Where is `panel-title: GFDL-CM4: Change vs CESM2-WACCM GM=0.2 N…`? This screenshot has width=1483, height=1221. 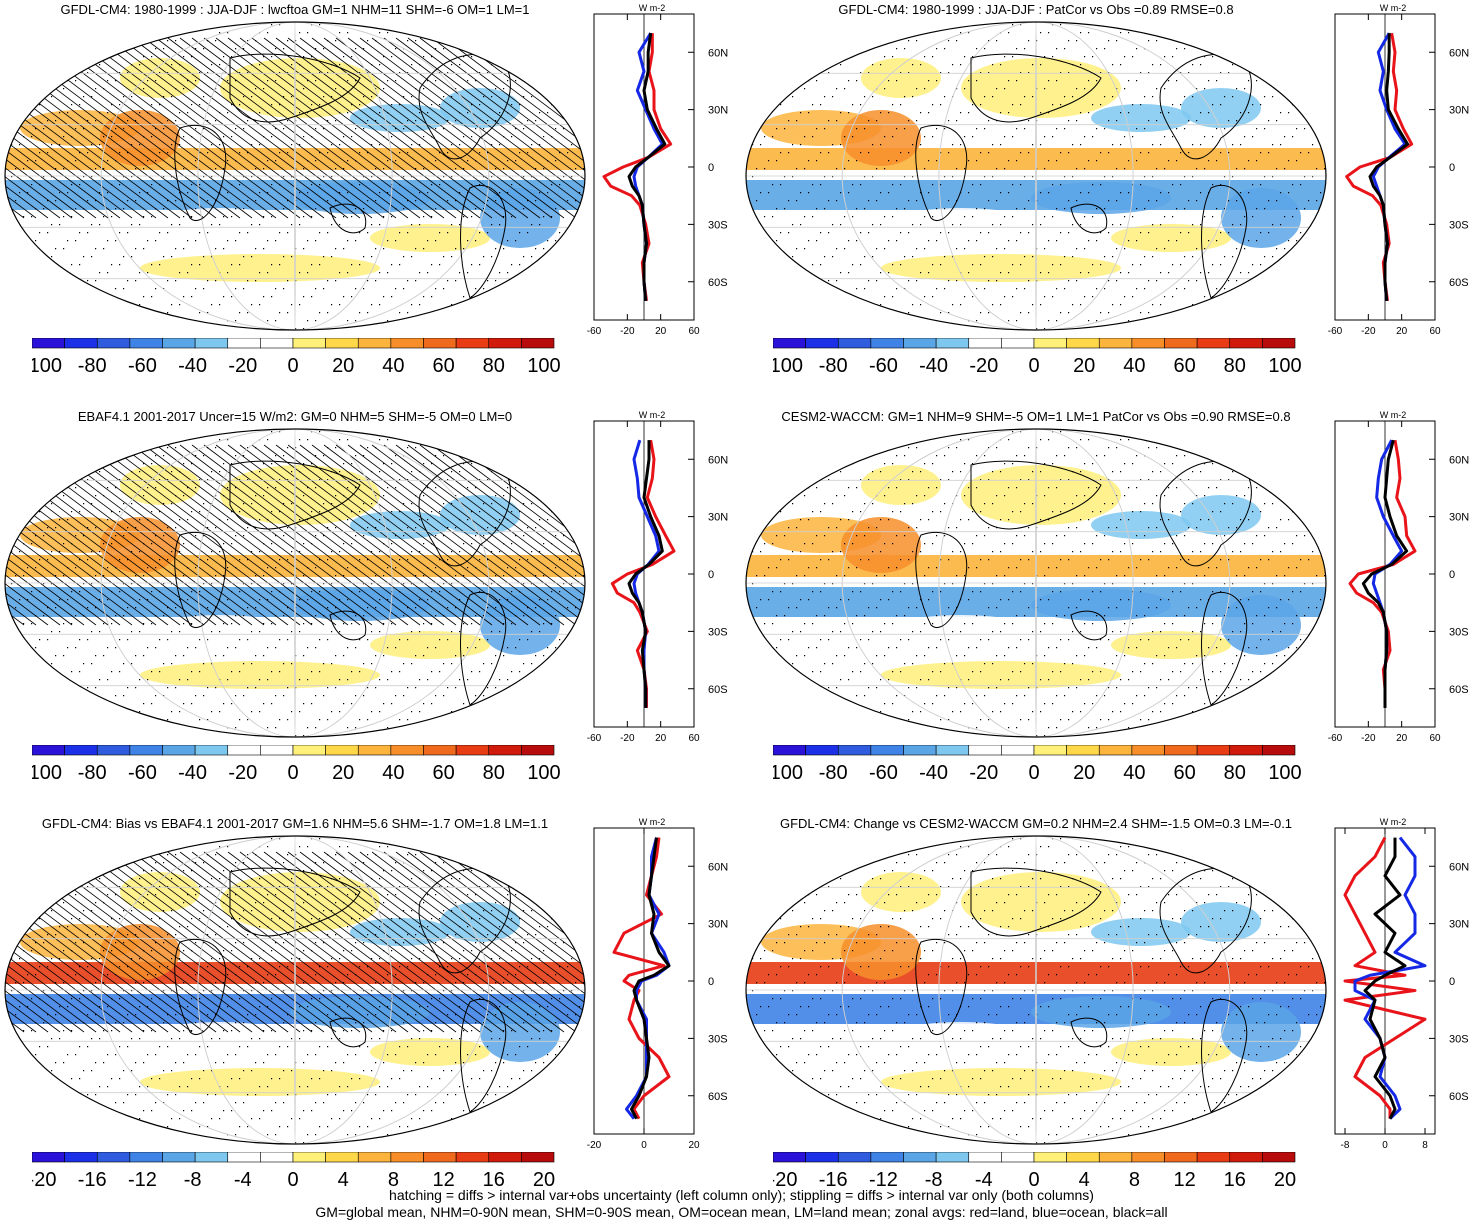 panel-title: GFDL-CM4: Change vs CESM2-WACCM GM=0.2 N… is located at coordinates (1036, 823).